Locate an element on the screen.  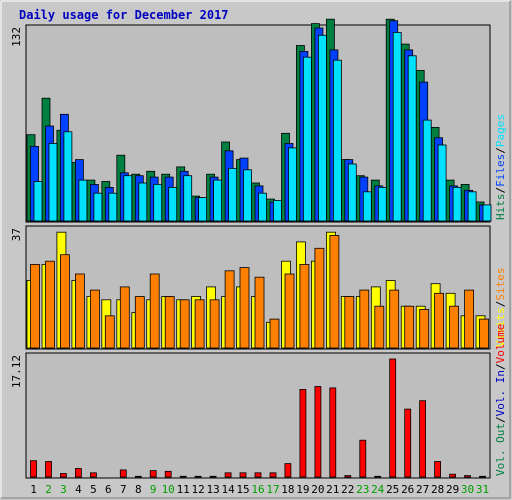
bottom-legend-label: Vol. Out/Vol. In/Volume is located at coordinates (500, 400).